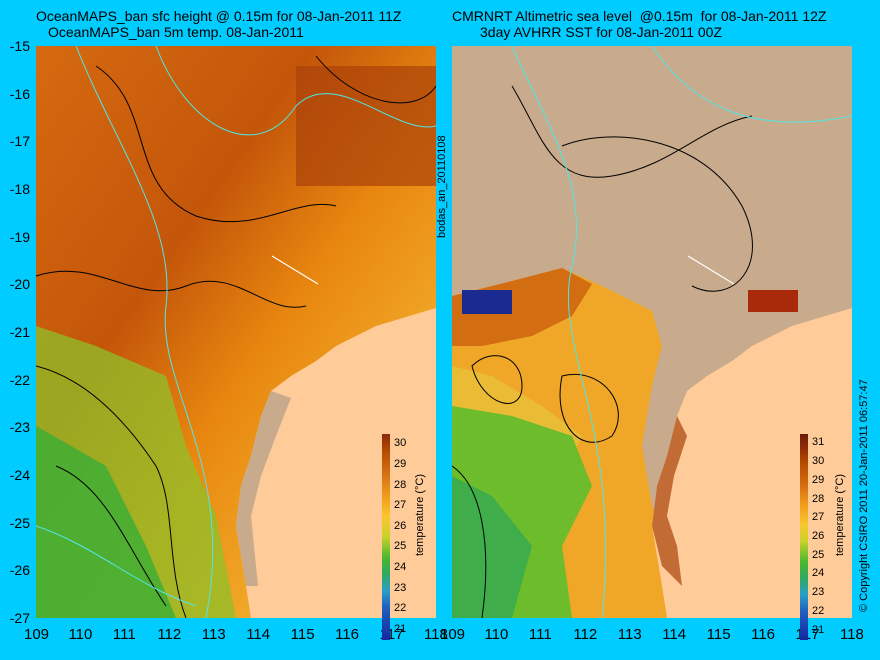 The height and width of the screenshot is (660, 880). What do you see at coordinates (19, 570) in the screenshot?
I see `y-tick-label: -26` at bounding box center [19, 570].